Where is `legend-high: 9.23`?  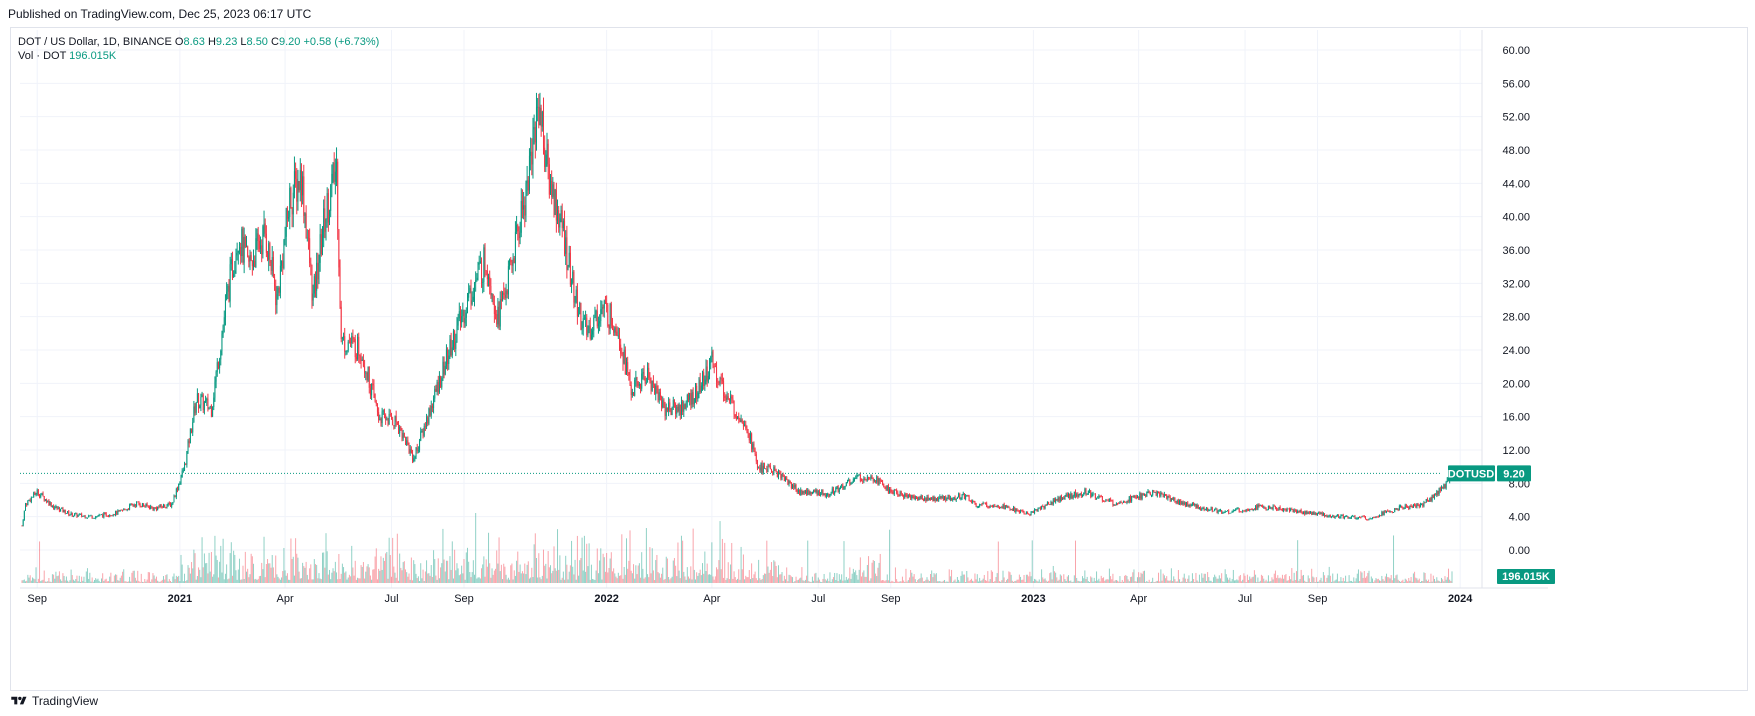 legend-high: 9.23 is located at coordinates (226, 42).